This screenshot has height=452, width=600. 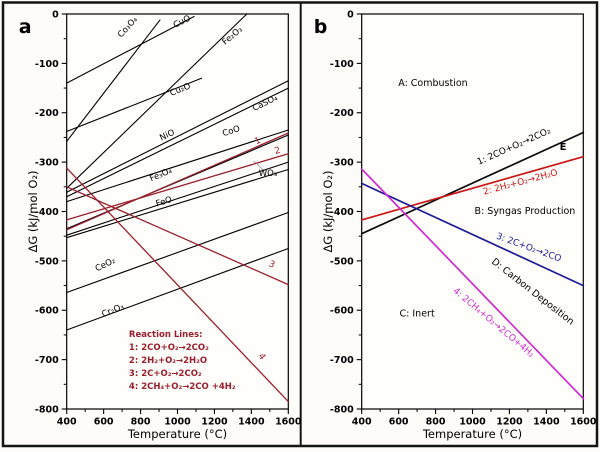 What do you see at coordinates (47, 163) in the screenshot?
I see `panel-a-y-tick-label--300: -300` at bounding box center [47, 163].